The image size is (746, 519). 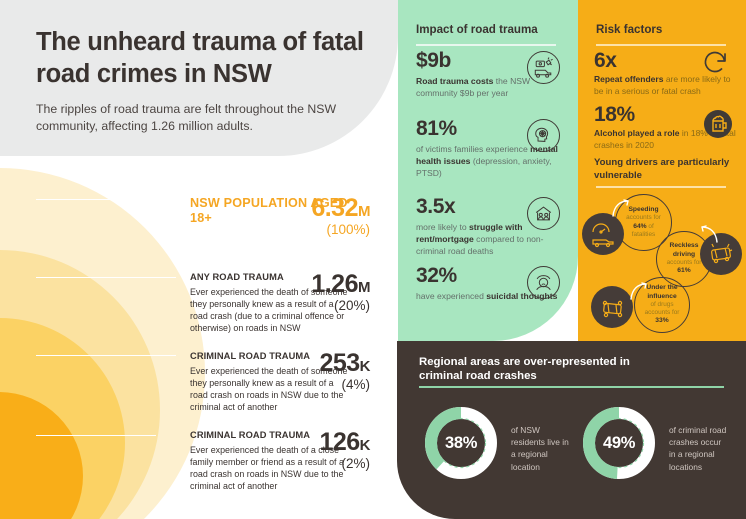 I want to click on stat-value: 126K, so click(x=344, y=442).